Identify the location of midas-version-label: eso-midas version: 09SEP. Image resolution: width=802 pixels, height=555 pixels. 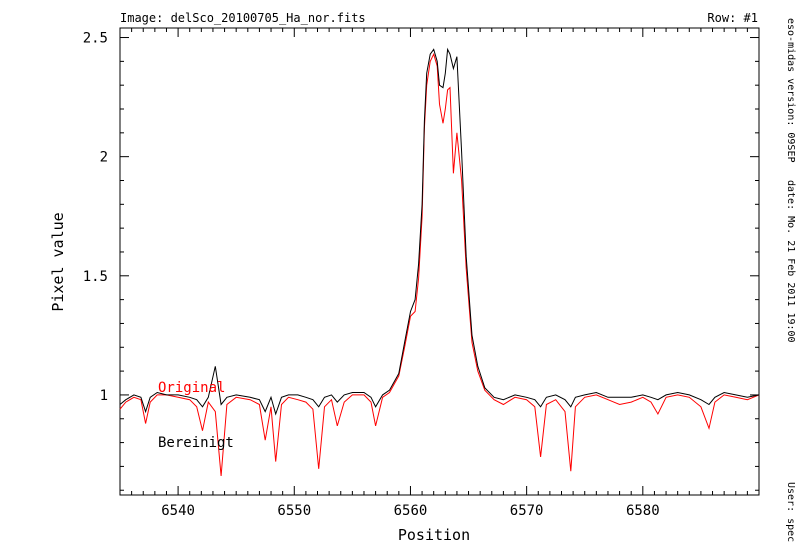
(790, 90).